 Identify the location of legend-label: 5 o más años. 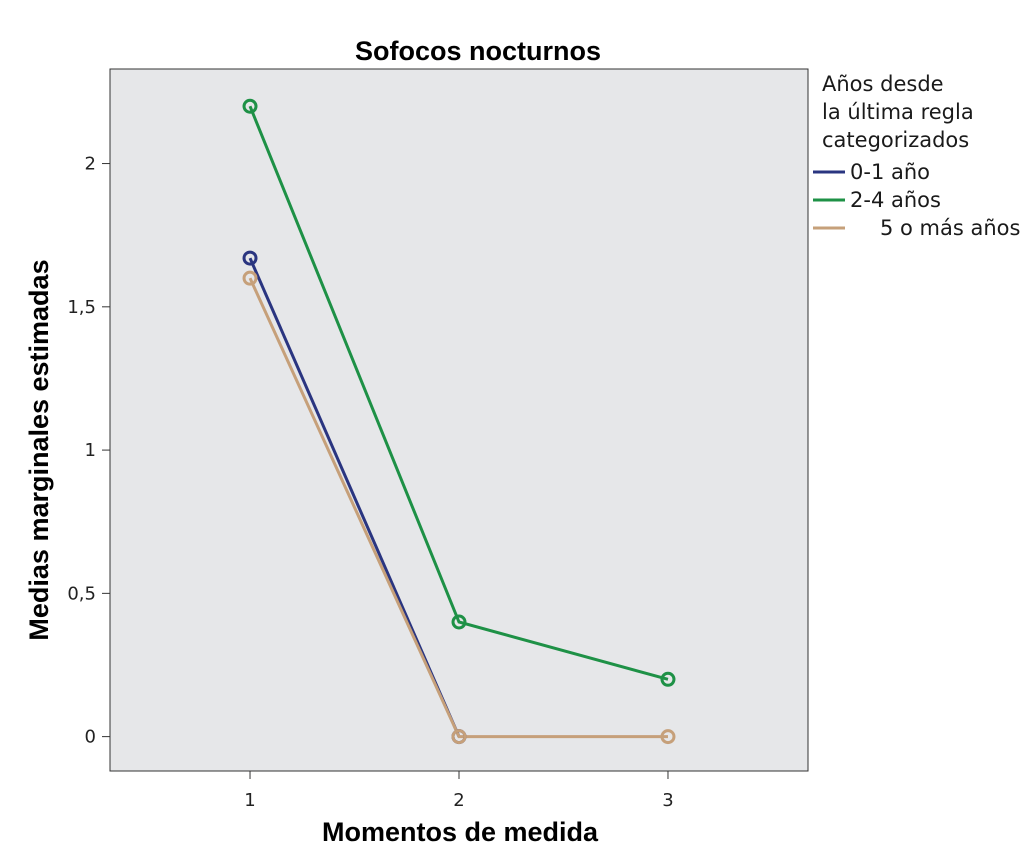
(950, 228).